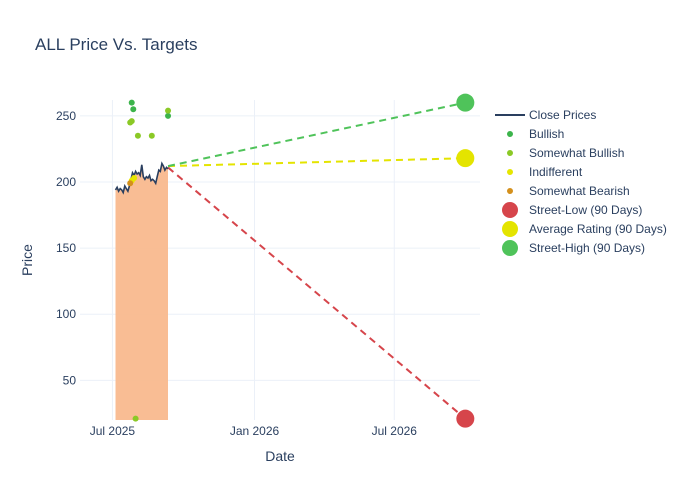 Image resolution: width=700 pixels, height=500 pixels. What do you see at coordinates (66, 314) in the screenshot?
I see `y-tick-label: 100` at bounding box center [66, 314].